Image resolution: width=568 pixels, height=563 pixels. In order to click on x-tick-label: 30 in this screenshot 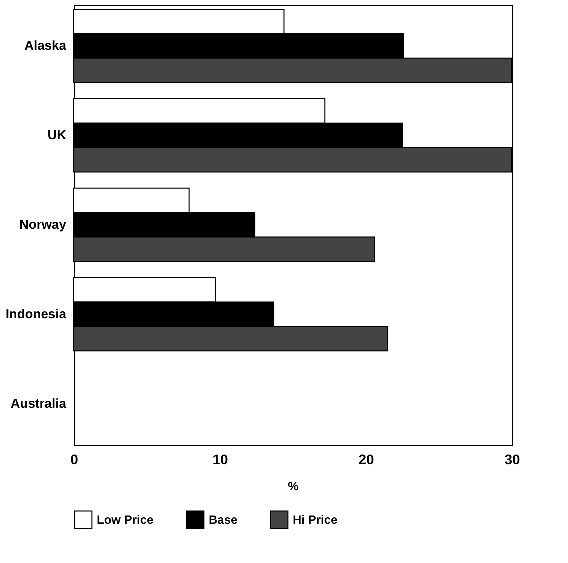, I will do `click(512, 460)`.